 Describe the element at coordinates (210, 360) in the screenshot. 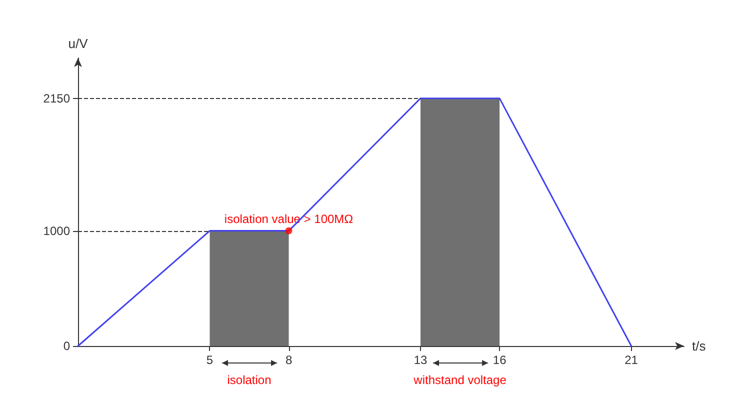

I see `x-tick-label: 5` at that location.